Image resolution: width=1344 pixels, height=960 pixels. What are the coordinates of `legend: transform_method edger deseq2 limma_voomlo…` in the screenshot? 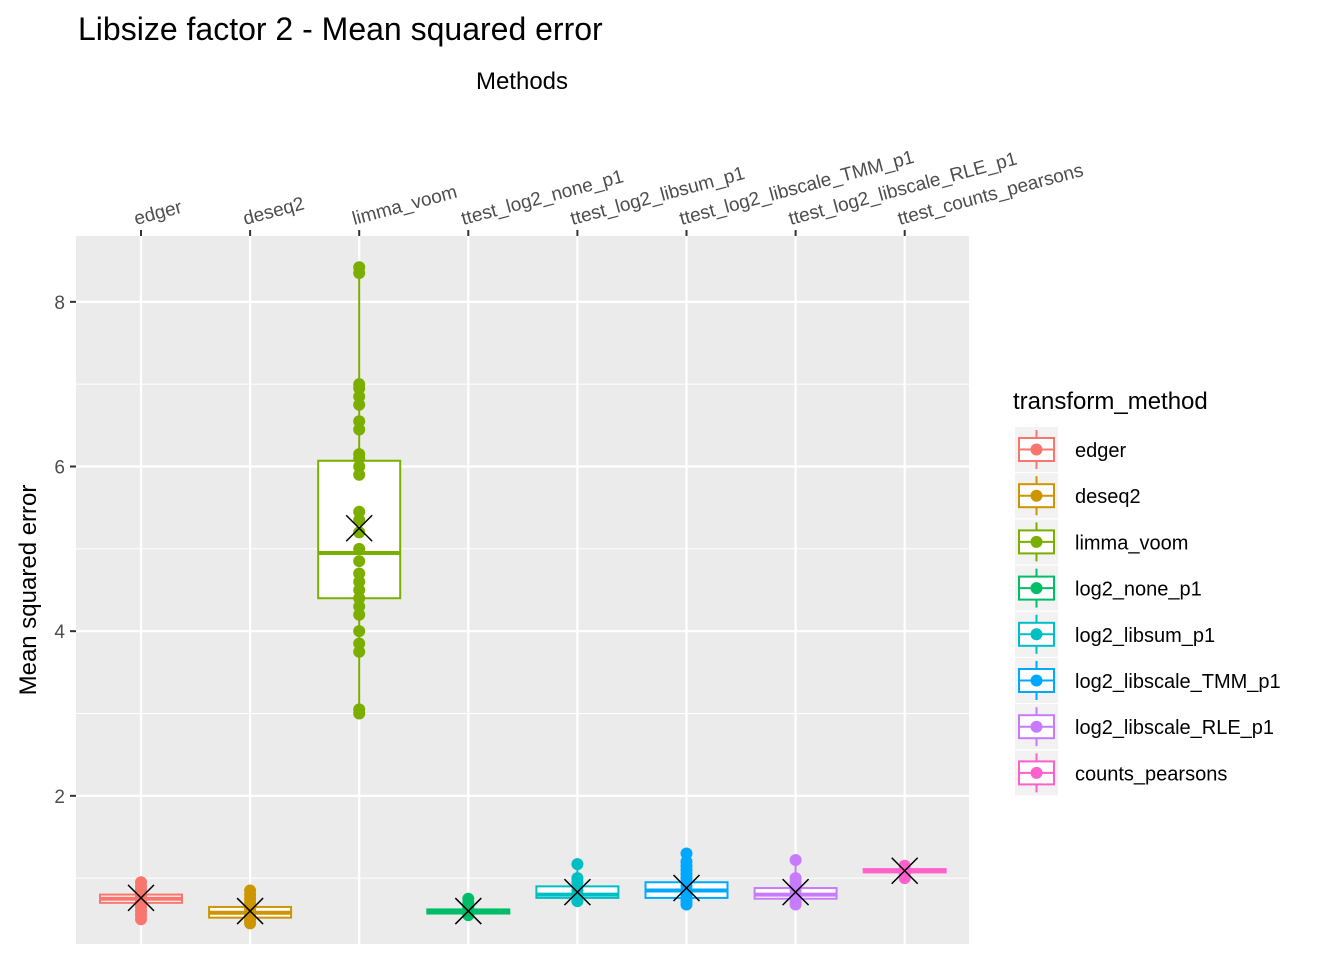 It's located at (1147, 592).